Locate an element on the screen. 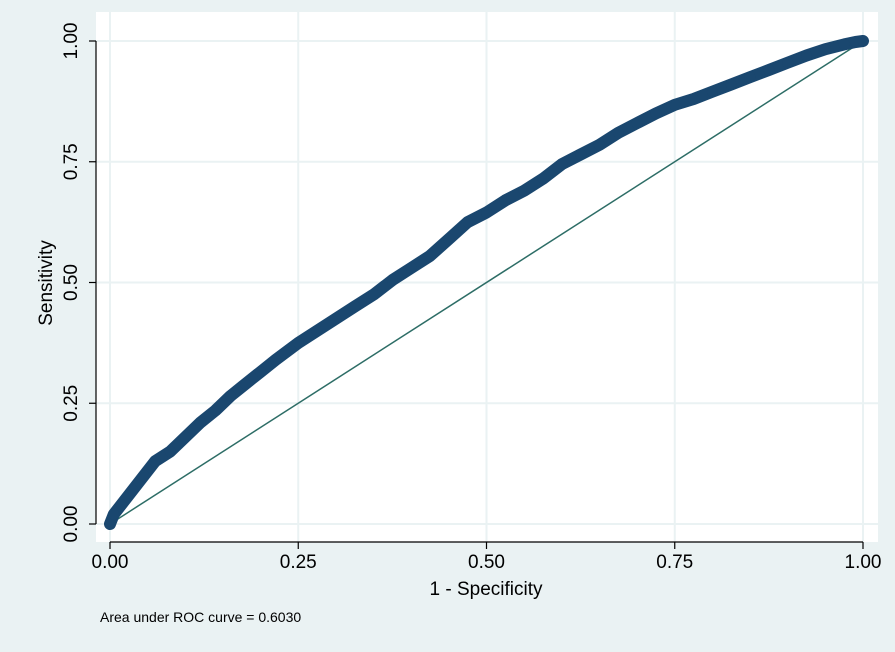 This screenshot has height=652, width=895. auc-note: Area under ROC curve = 0.6030 is located at coordinates (200, 617).